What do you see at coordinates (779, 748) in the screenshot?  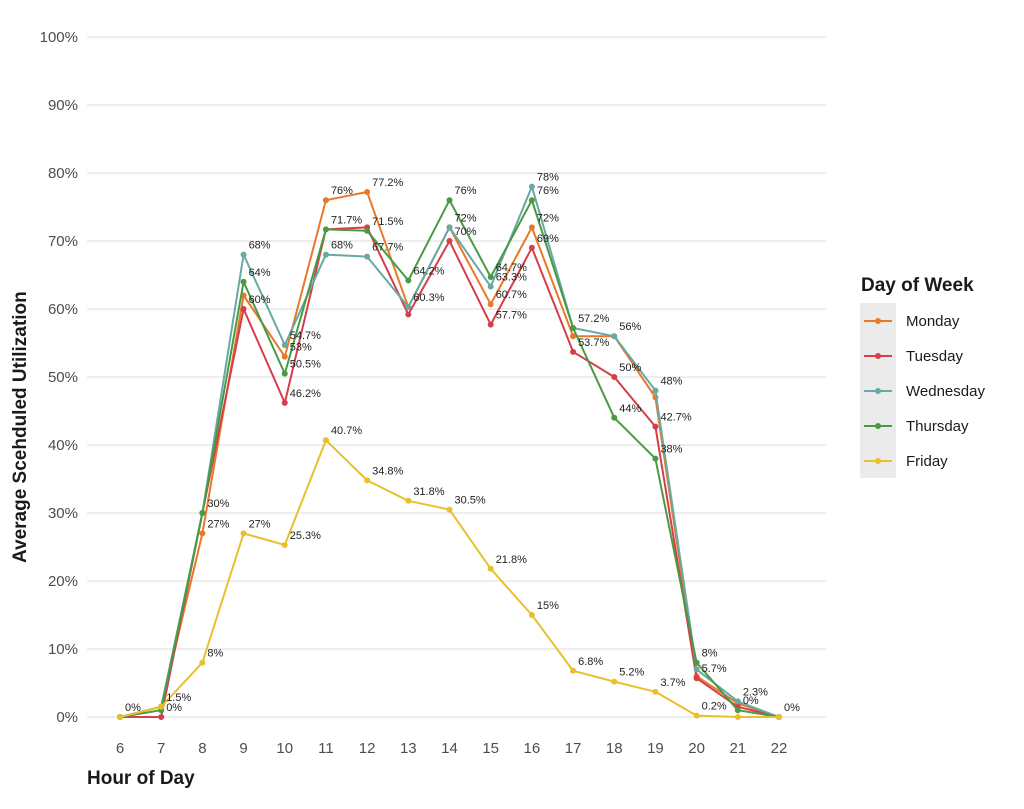 I see `x-tick-label: 22` at bounding box center [779, 748].